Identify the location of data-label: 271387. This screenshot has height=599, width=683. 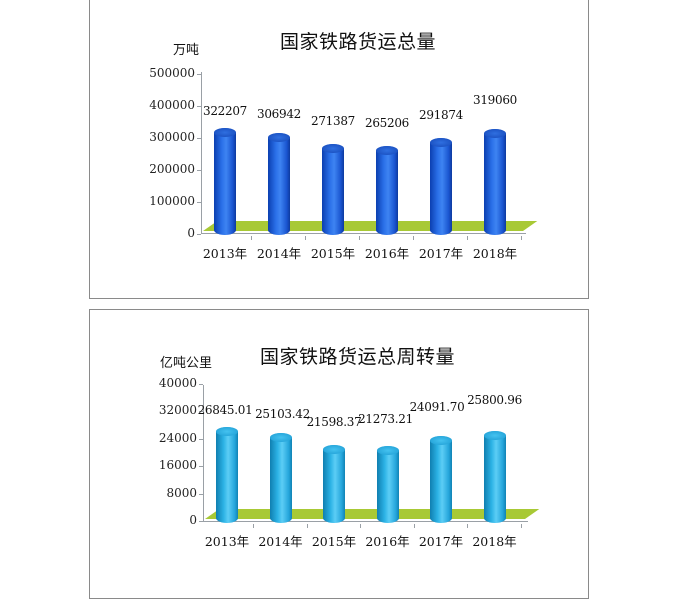
(332, 121).